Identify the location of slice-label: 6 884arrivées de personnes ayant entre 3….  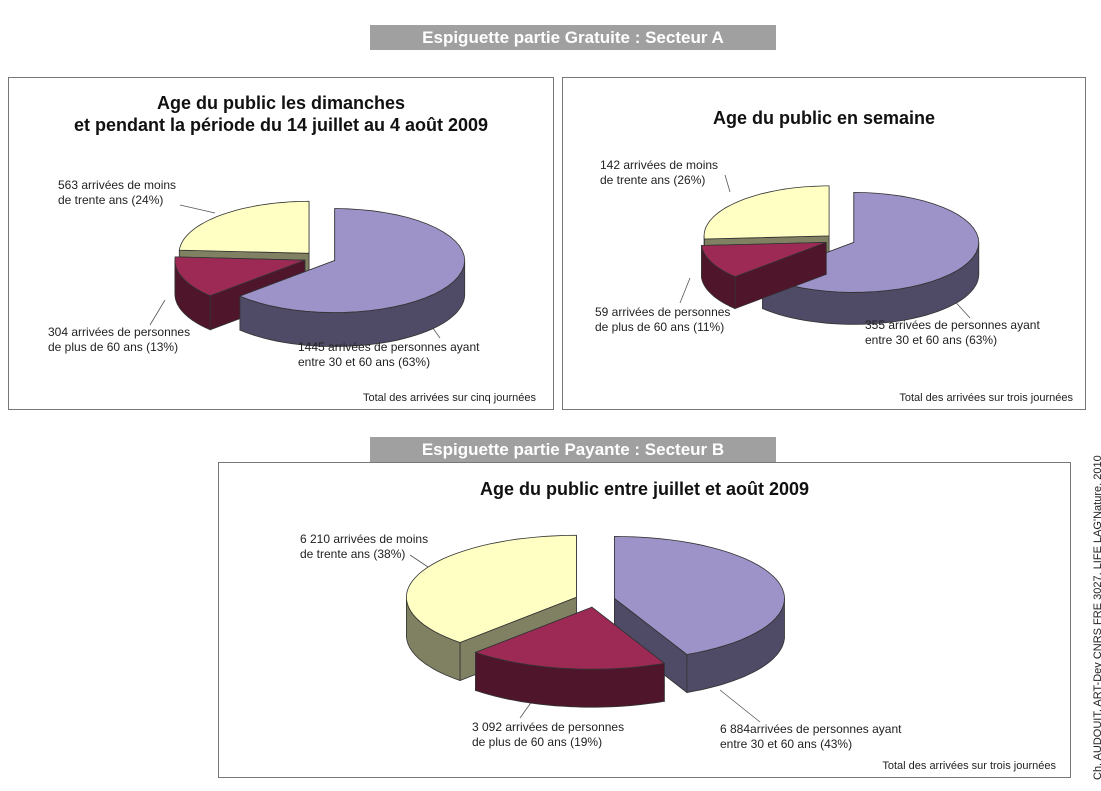
(811, 736).